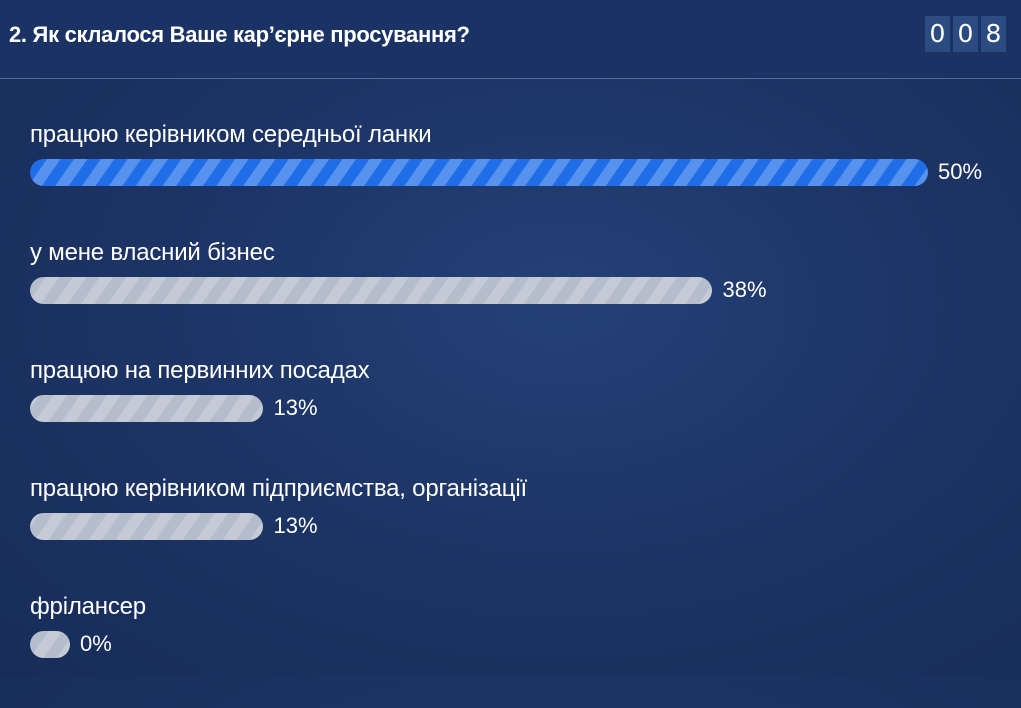 This screenshot has height=708, width=1021. What do you see at coordinates (71, 644) in the screenshot?
I see `result-row: 0%` at bounding box center [71, 644].